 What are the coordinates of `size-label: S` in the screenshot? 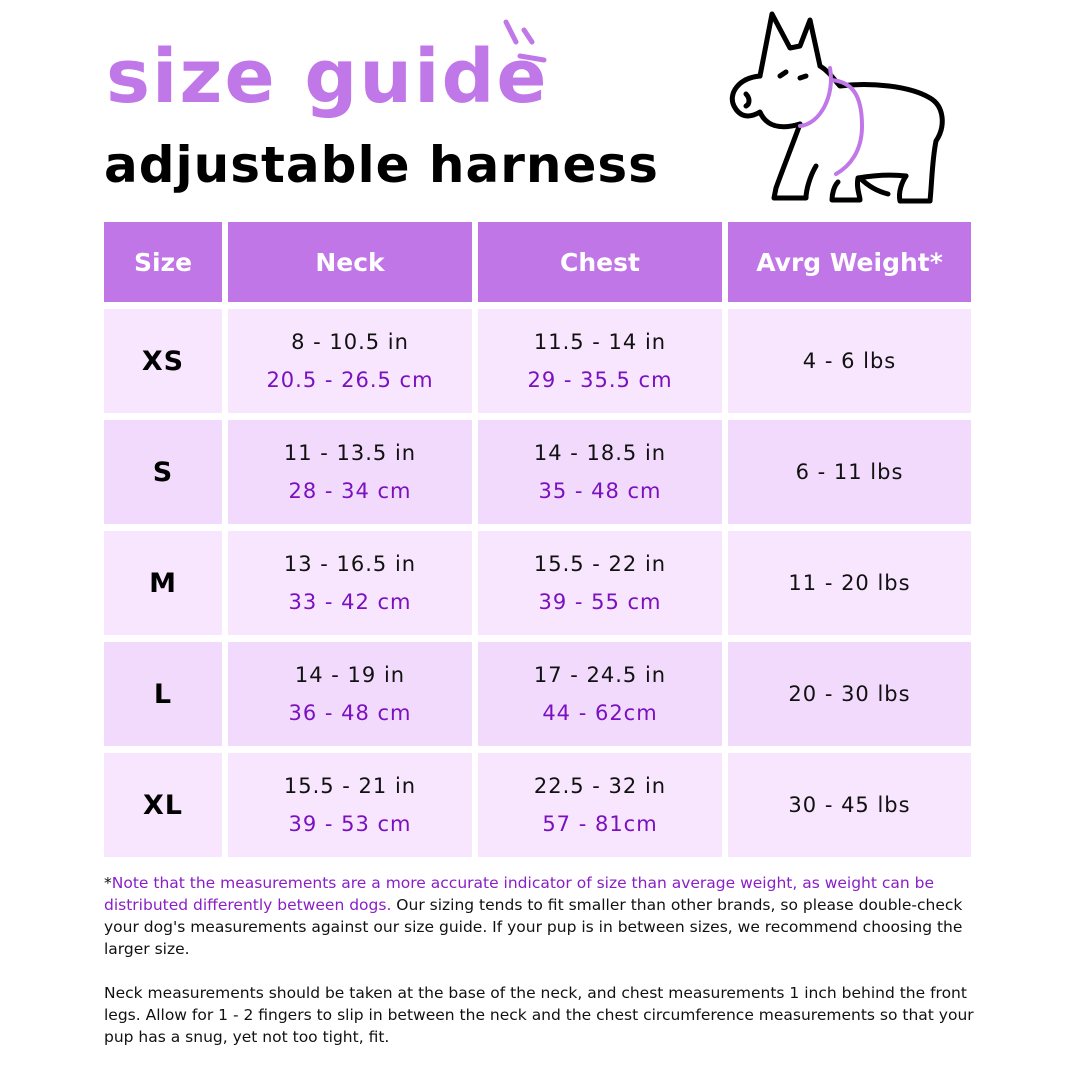 It's located at (163, 472).